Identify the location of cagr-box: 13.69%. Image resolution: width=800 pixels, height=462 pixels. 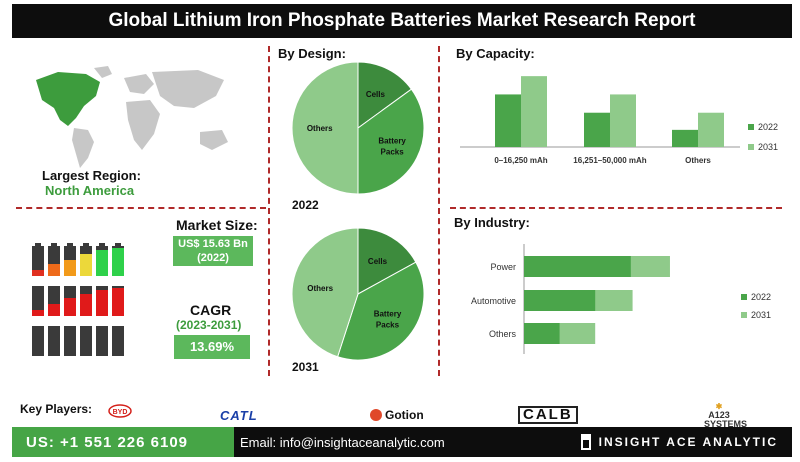
(212, 347).